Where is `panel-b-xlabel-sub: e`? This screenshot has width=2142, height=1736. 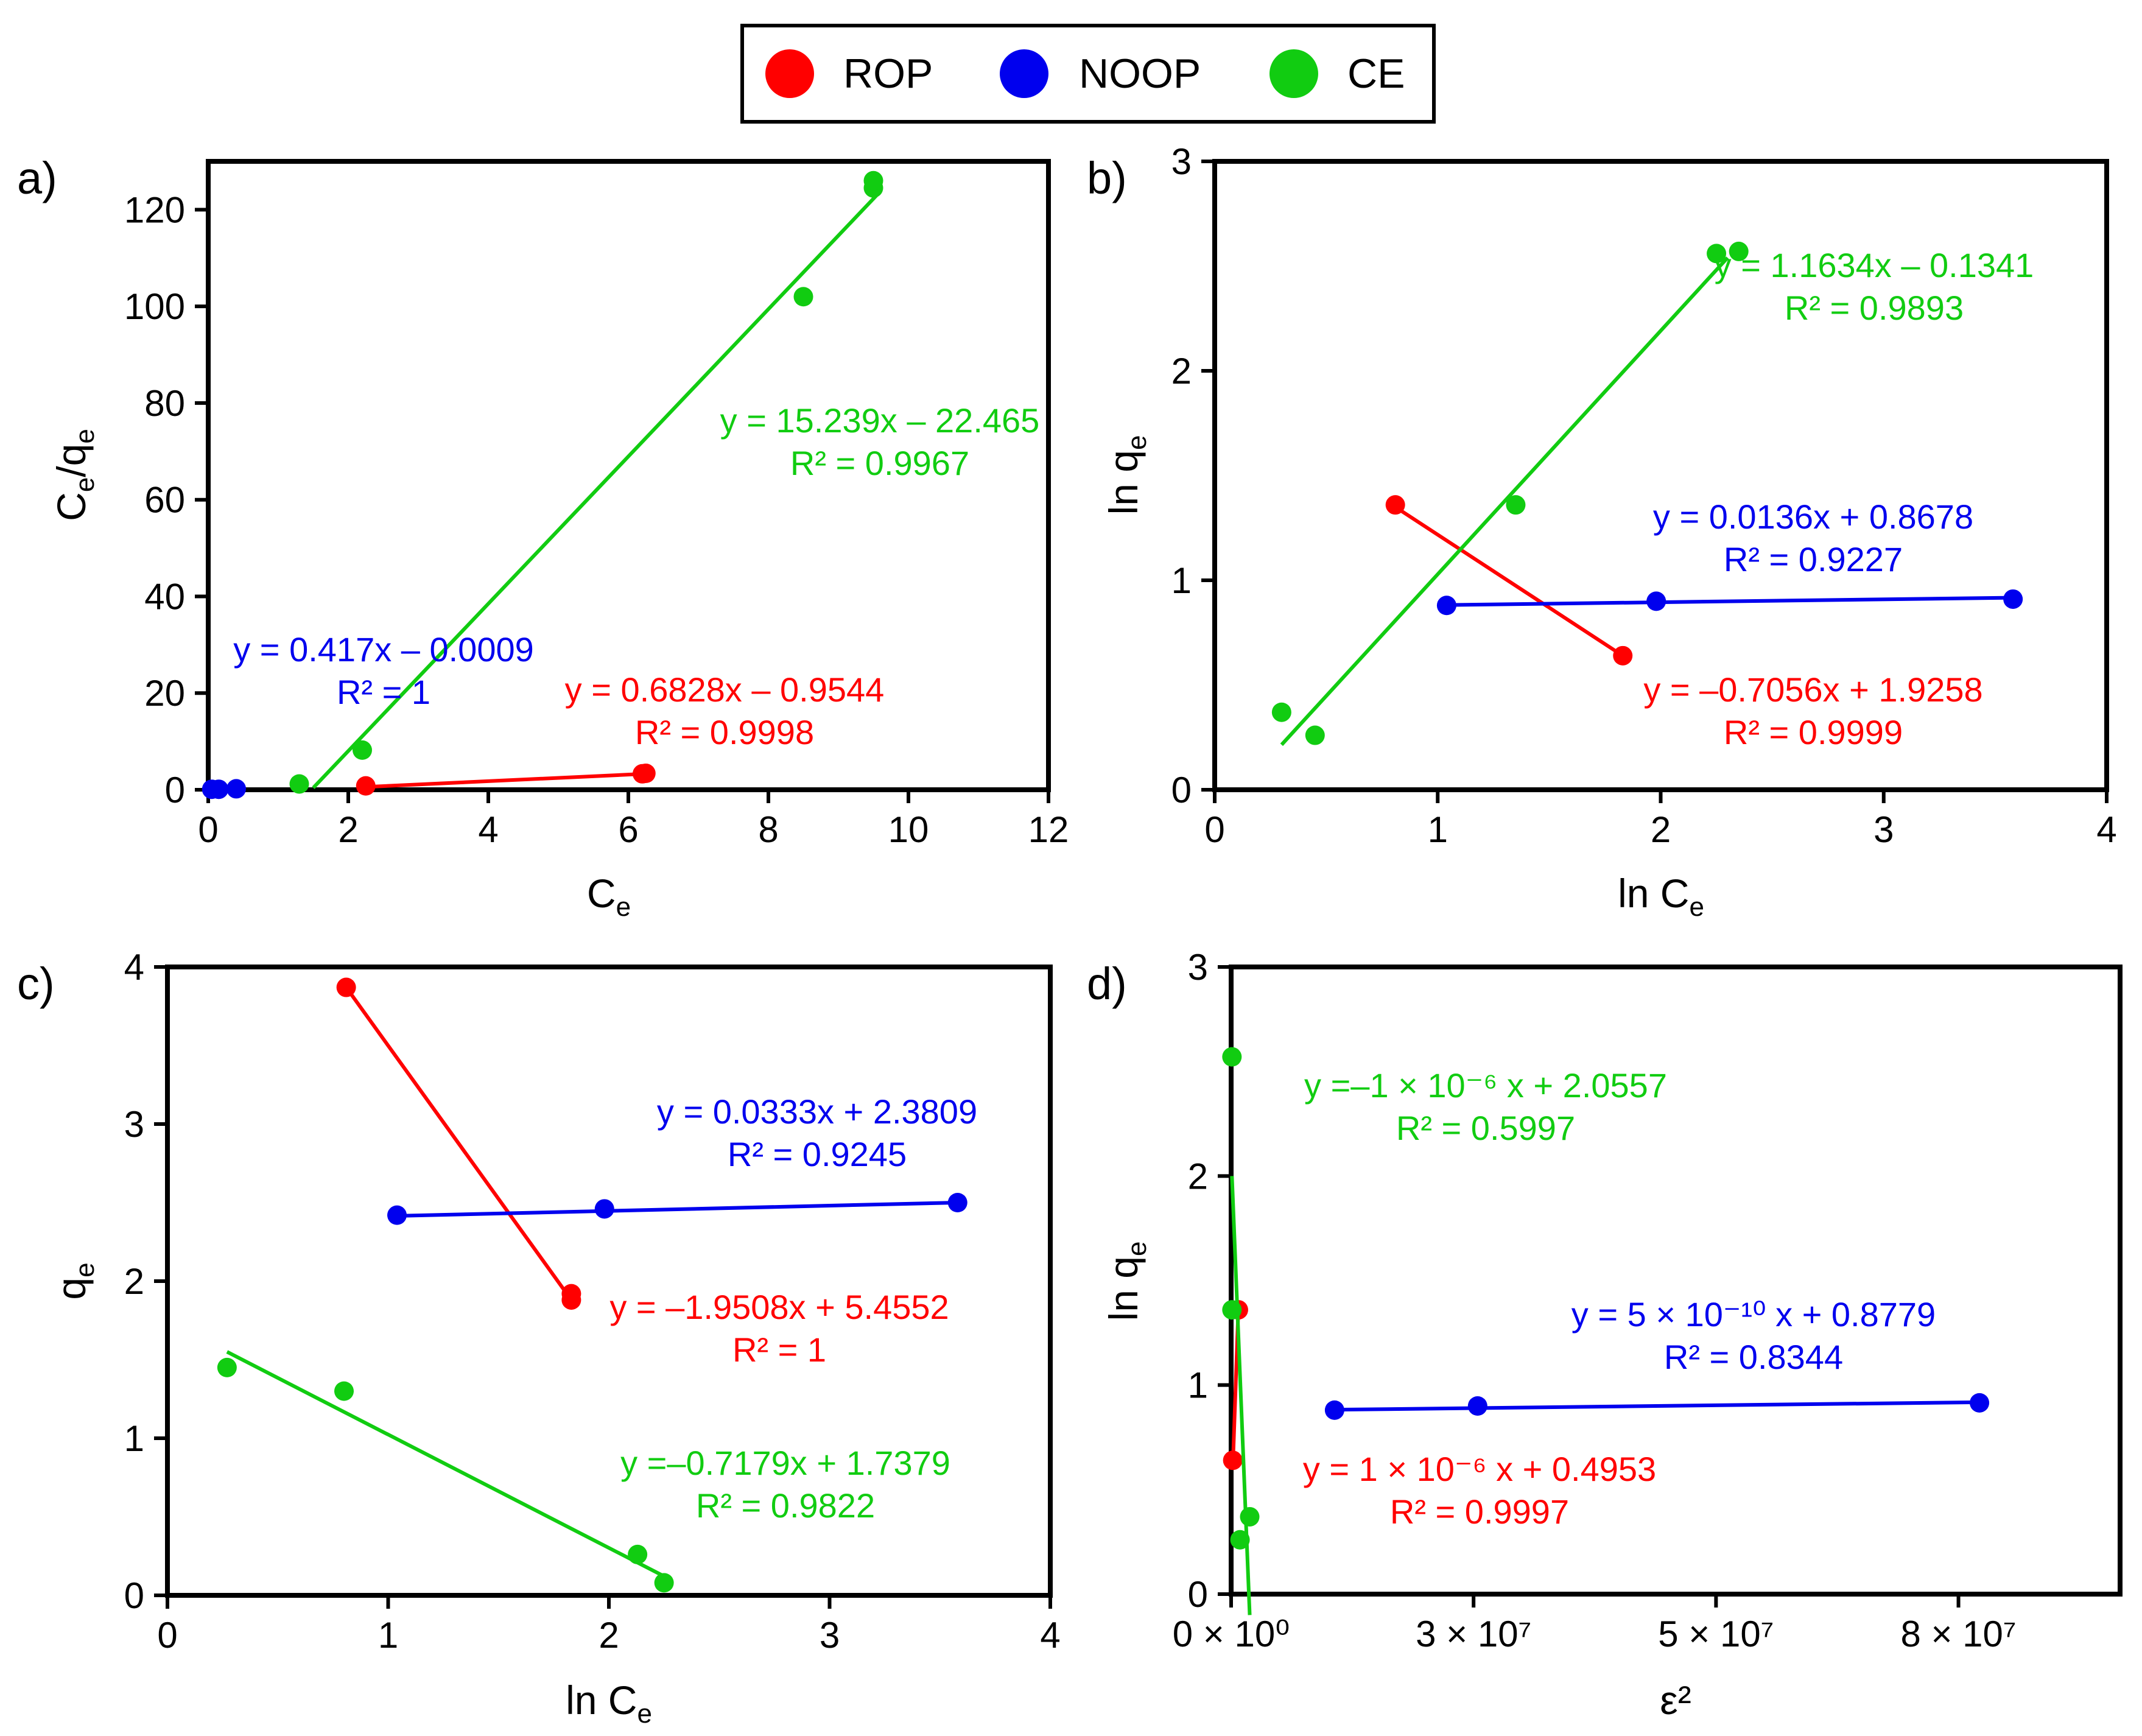
panel-b-xlabel-sub: e is located at coordinates (1696, 907).